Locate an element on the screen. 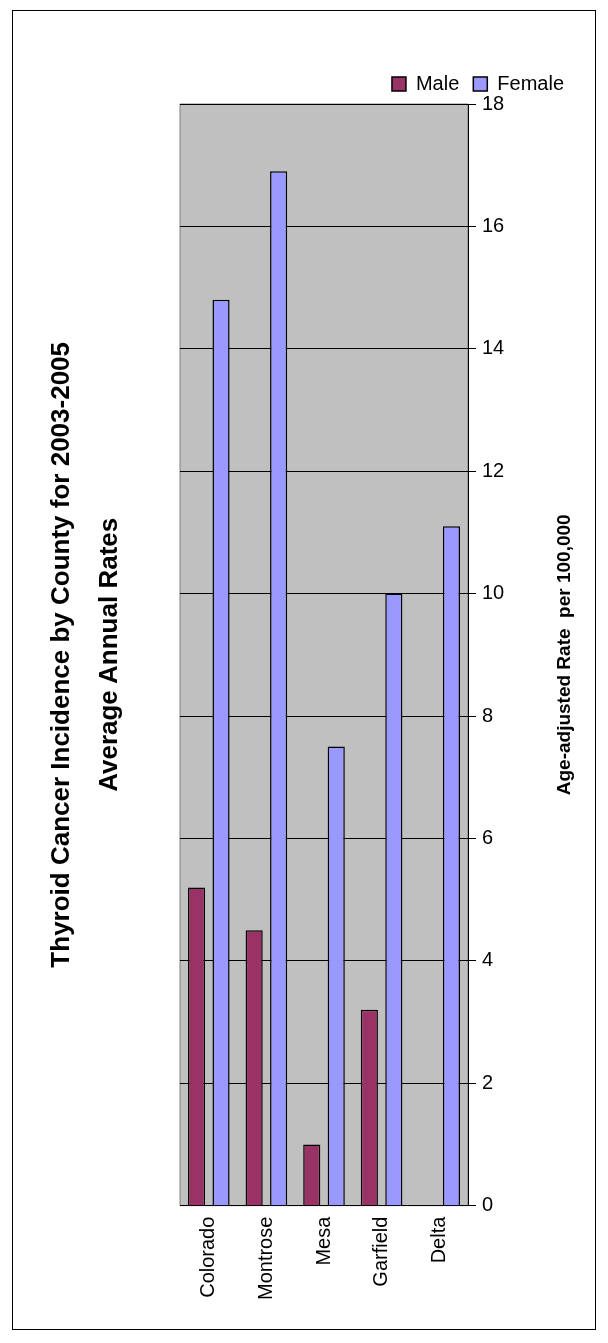 Image resolution: width=608 pixels, height=1343 pixels. text: Average Annual Rates is located at coordinates (108, 654).